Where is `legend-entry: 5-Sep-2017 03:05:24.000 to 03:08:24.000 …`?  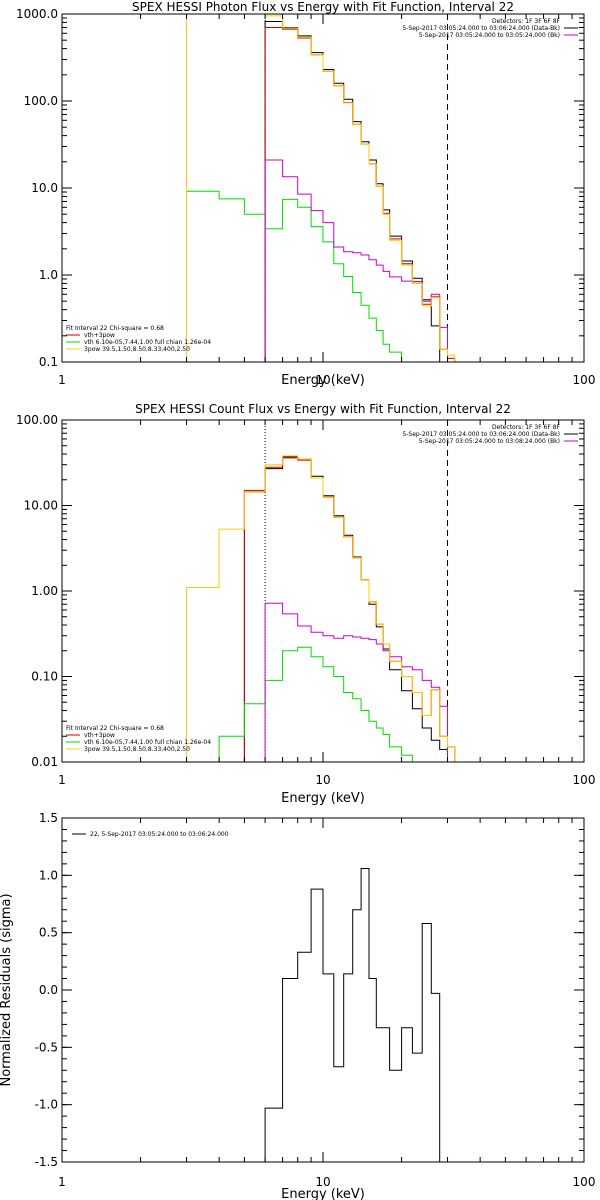 legend-entry: 5-Sep-2017 03:05:24.000 to 03:08:24.000 … is located at coordinates (489, 441).